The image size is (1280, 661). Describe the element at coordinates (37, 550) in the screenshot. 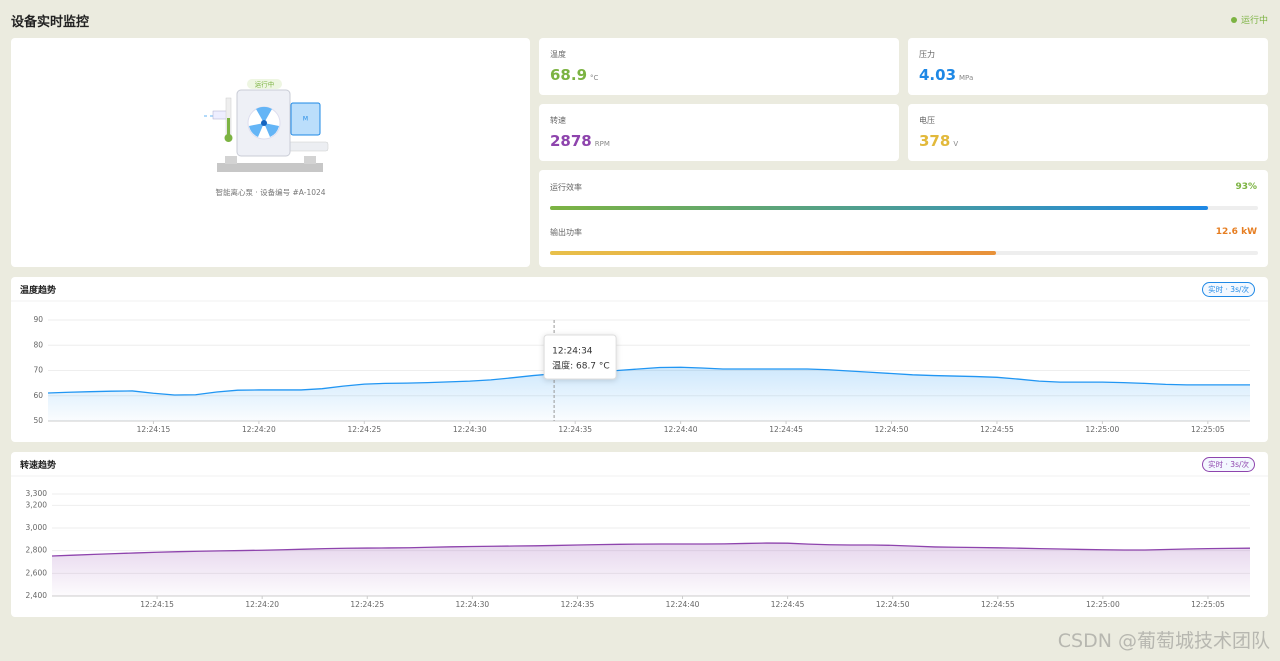

I see `y-tick-label: 2,800` at that location.